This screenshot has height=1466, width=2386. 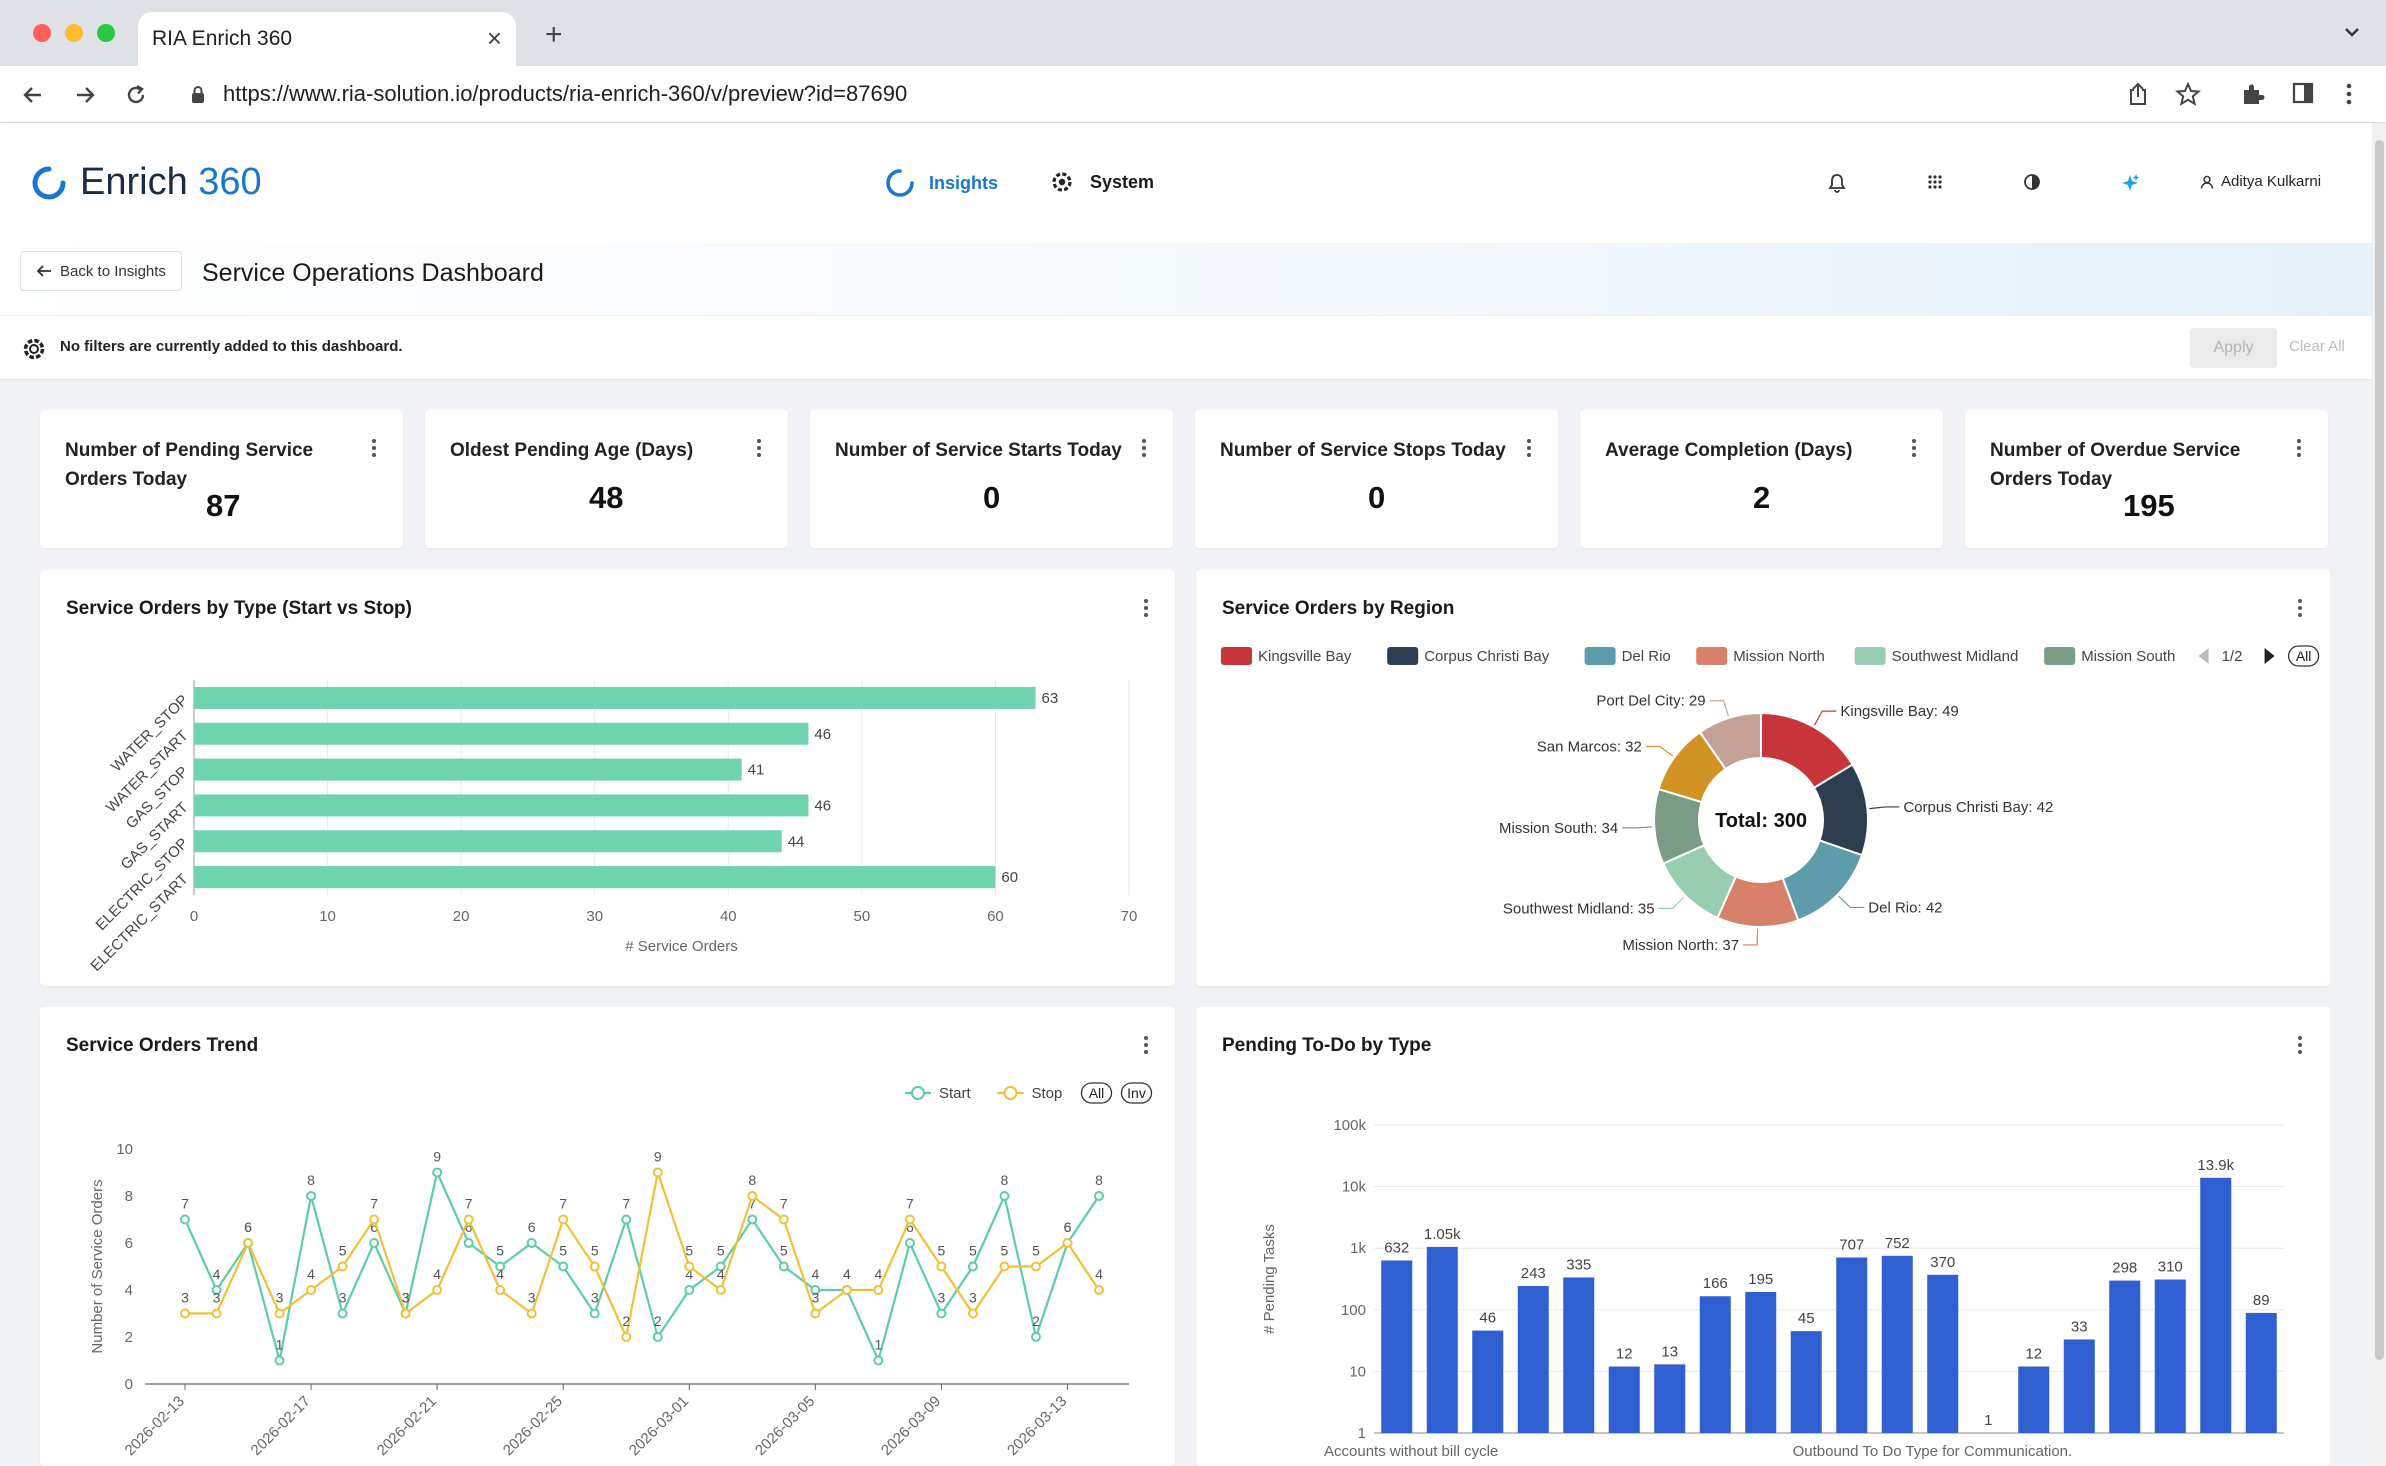 I want to click on apps-grid-icon, so click(x=1935, y=182).